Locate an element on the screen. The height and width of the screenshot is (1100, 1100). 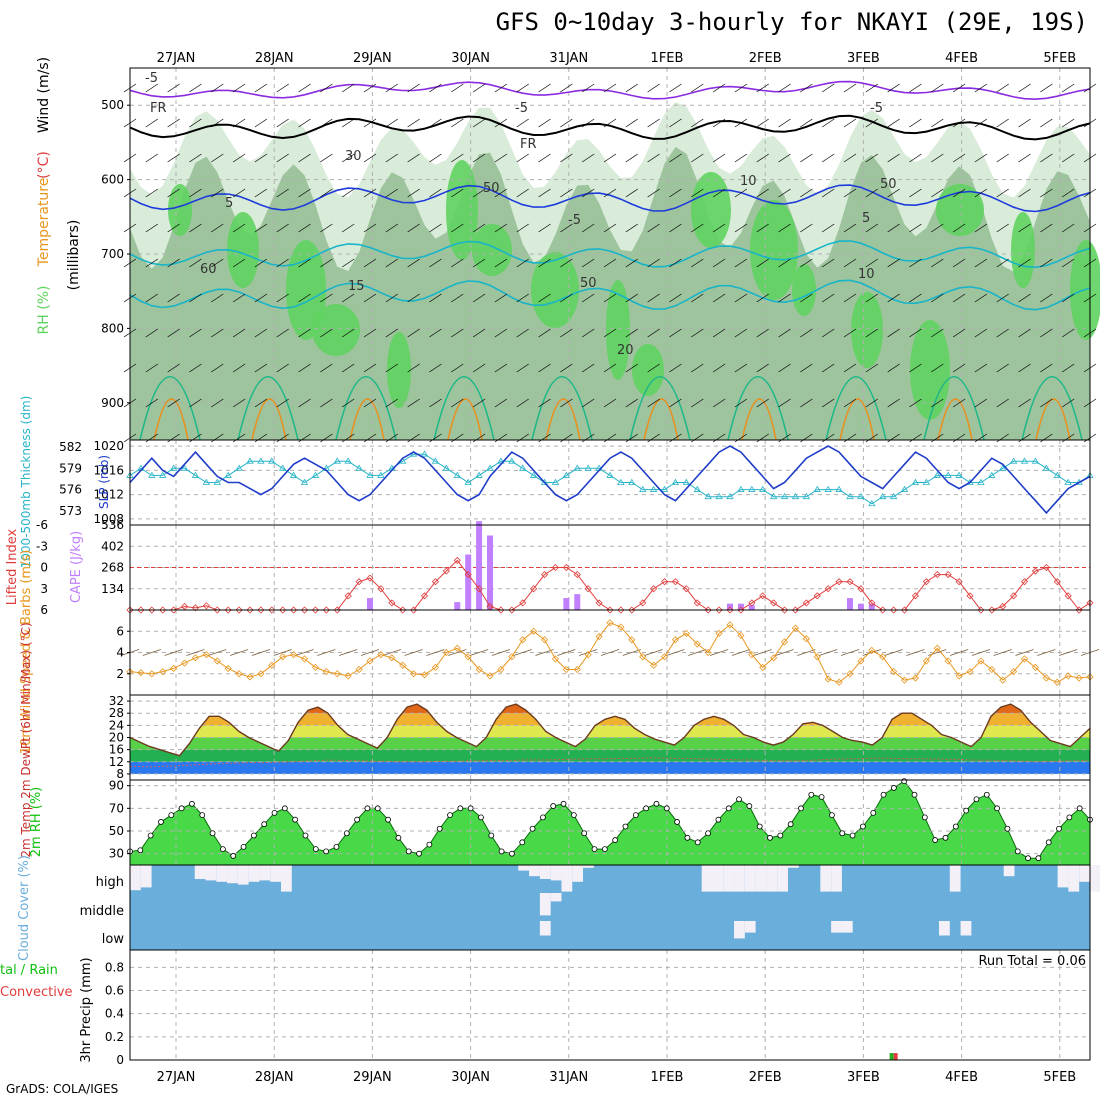
cape-tick-label: 134 is located at coordinates (112, 589).